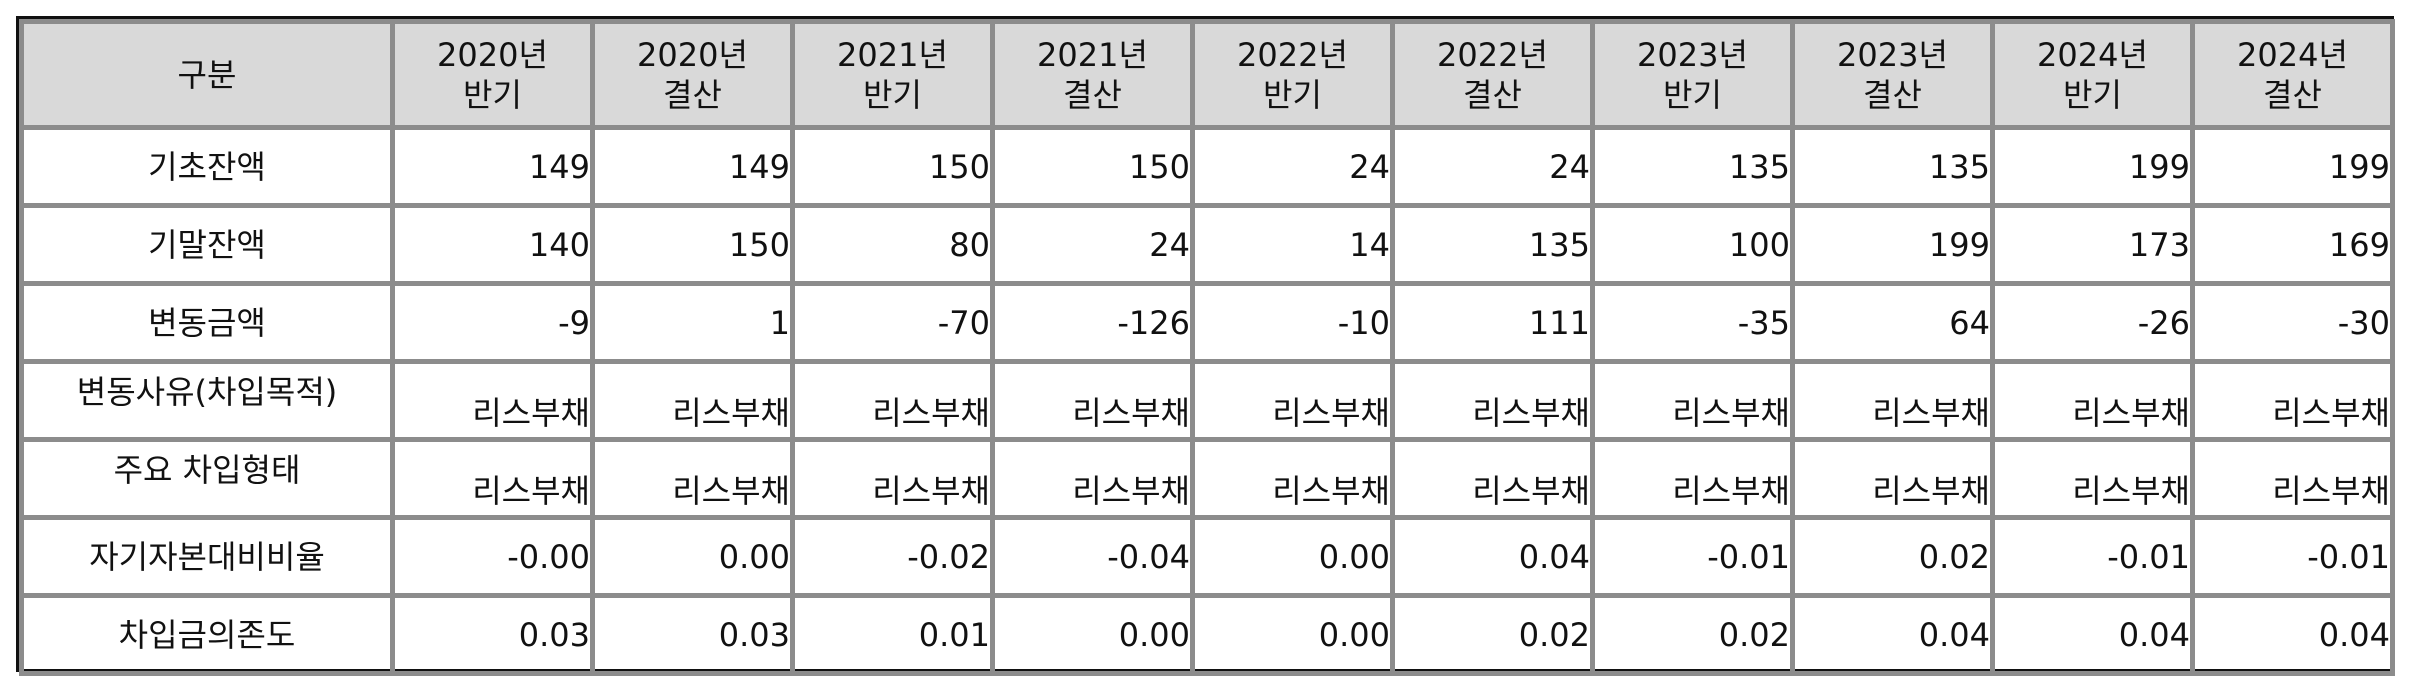 The height and width of the screenshot is (691, 2412). I want to click on table-cell: 169, so click(2292, 244).